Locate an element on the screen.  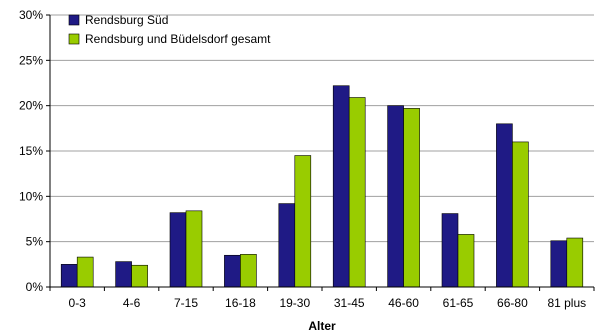
legend-label: Rendsburg Süd is located at coordinates (126, 20).